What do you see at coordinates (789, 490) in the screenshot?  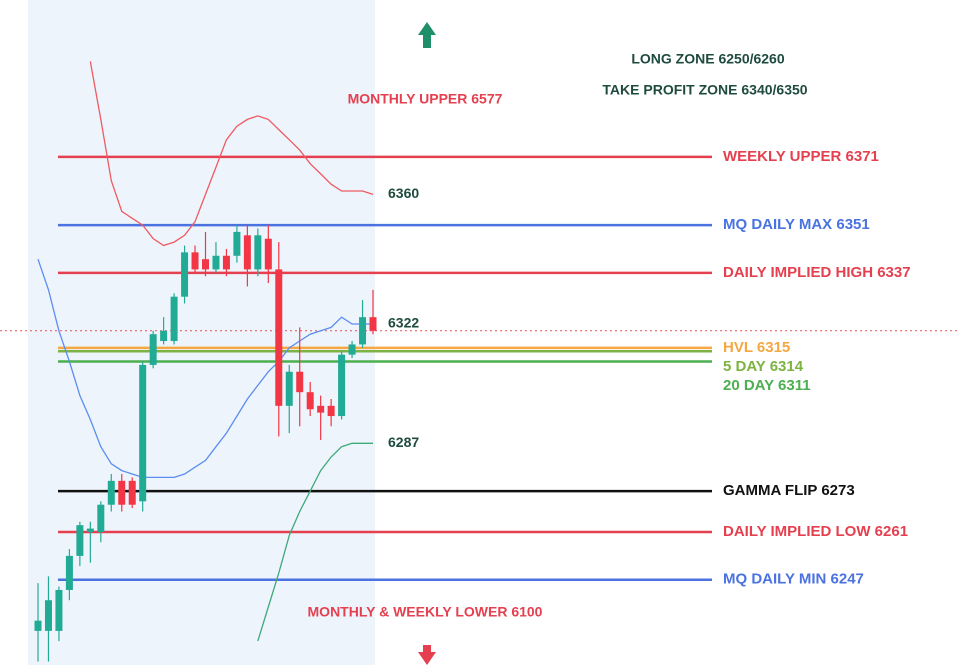 I see `level-label: GAMMA FLIP 6273` at bounding box center [789, 490].